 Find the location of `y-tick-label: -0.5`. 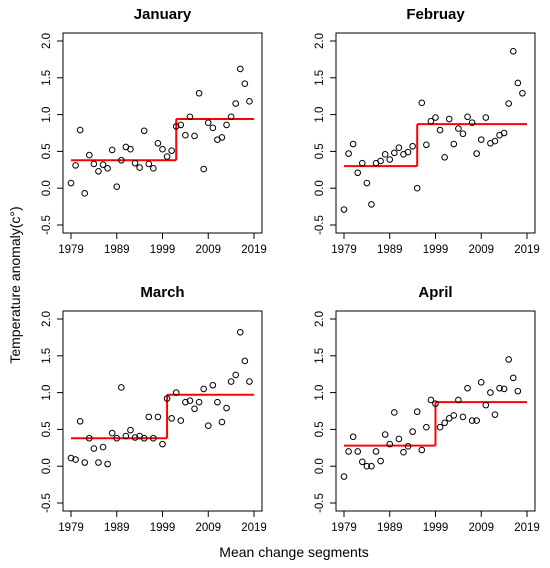

y-tick-label: -0.5 is located at coordinates (47, 225).